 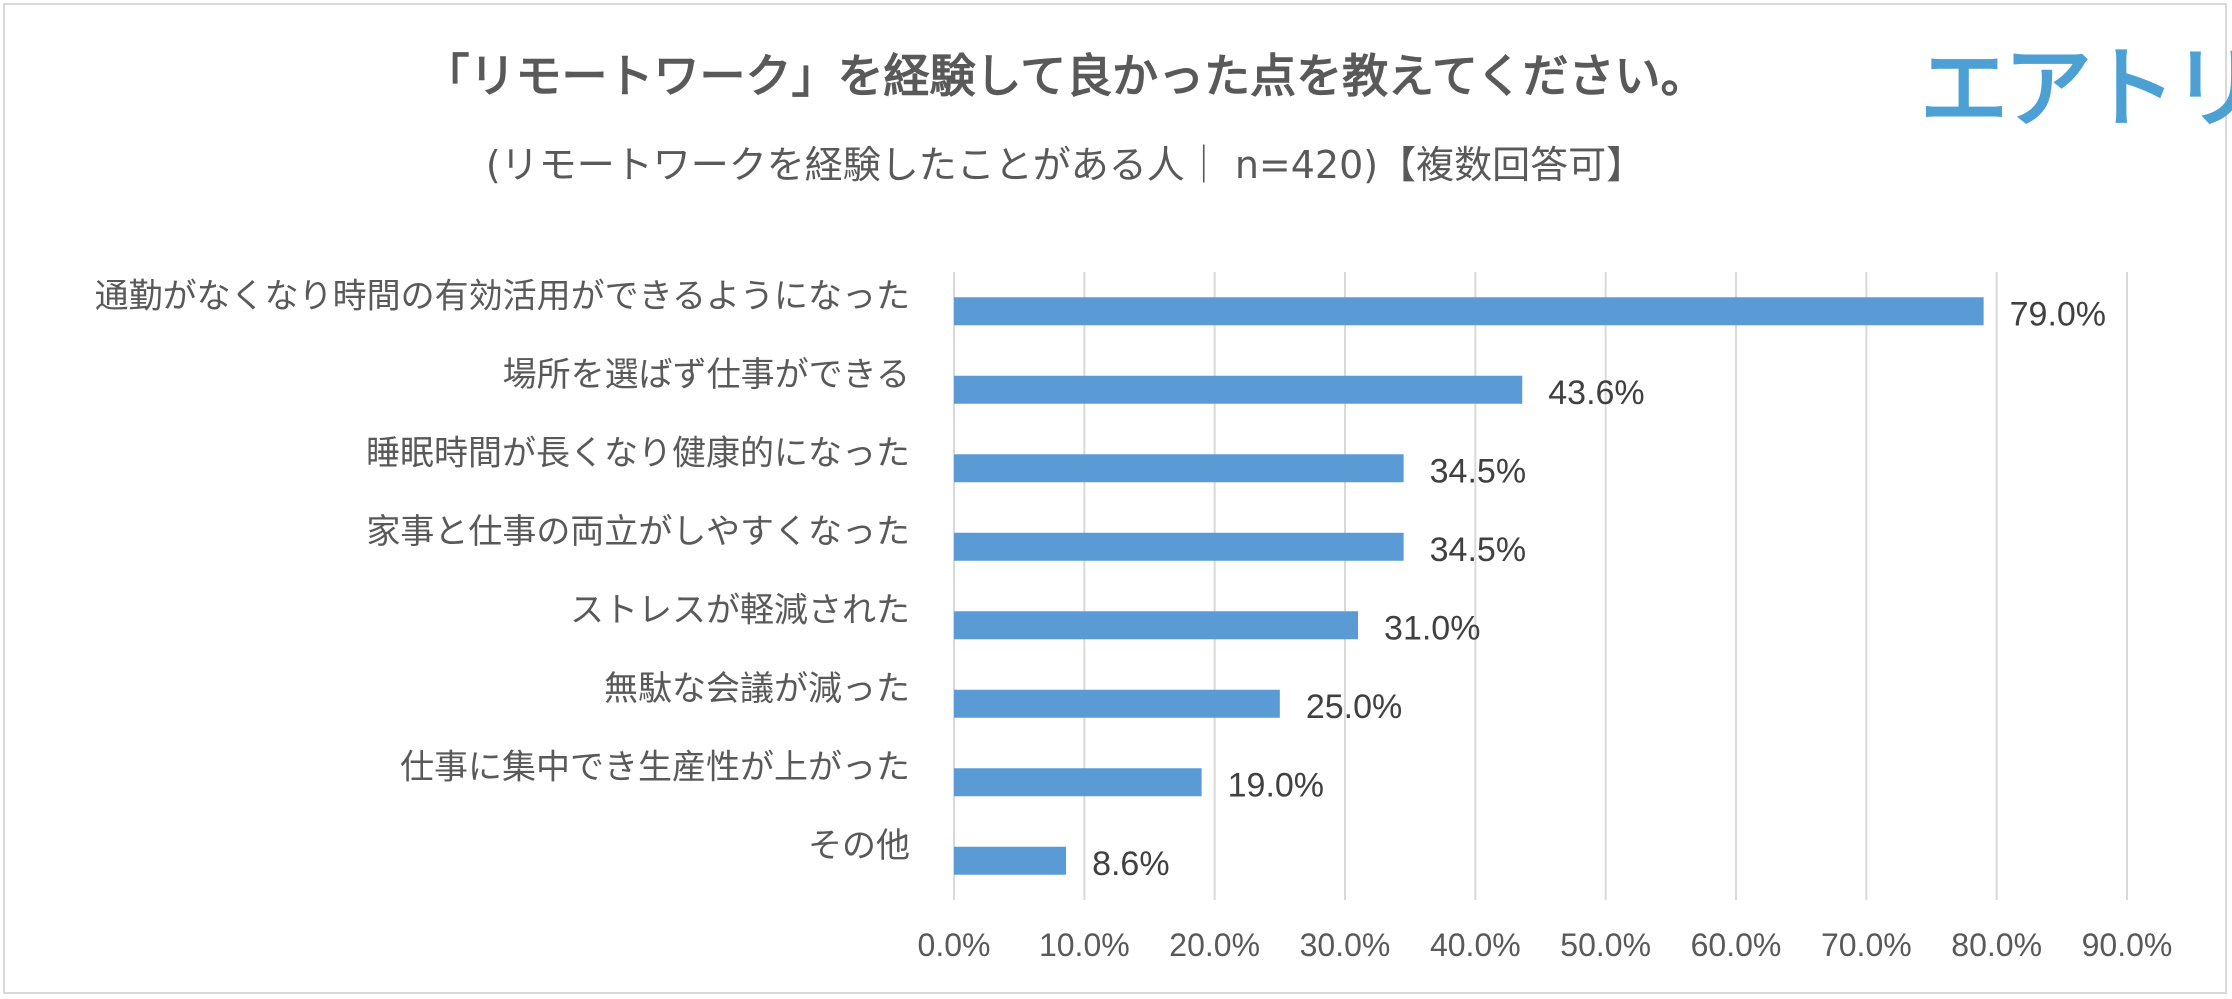 I want to click on category-label: 家事と仕事の両立がしやすくなった, so click(x=638, y=532).